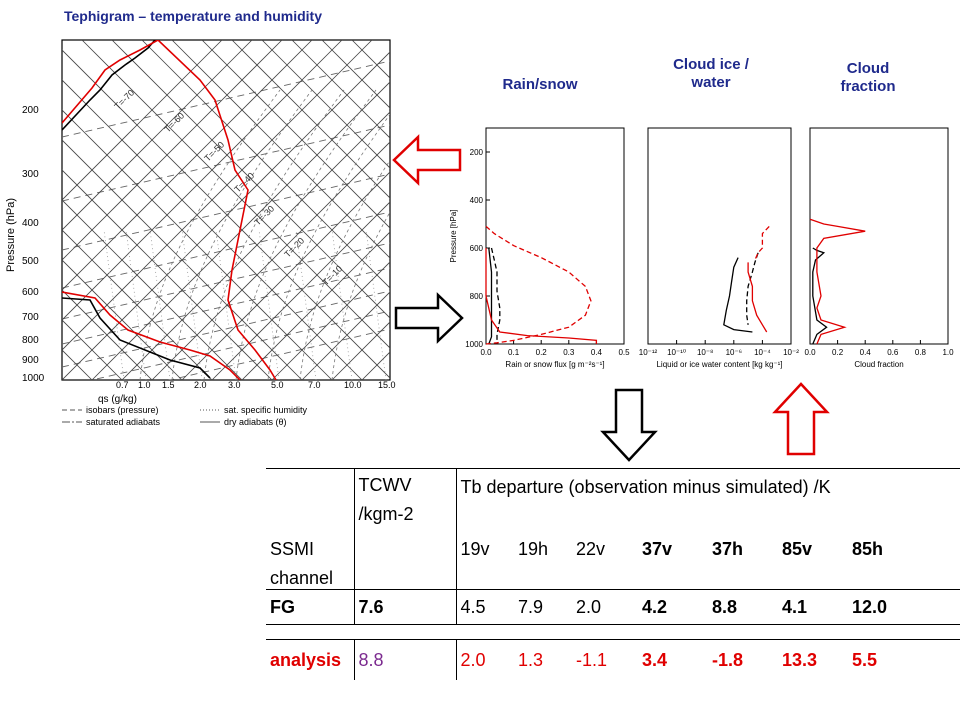 This screenshot has width=960, height=720. Describe the element at coordinates (591, 549) in the screenshot. I see `channel-22v: 22v` at that location.